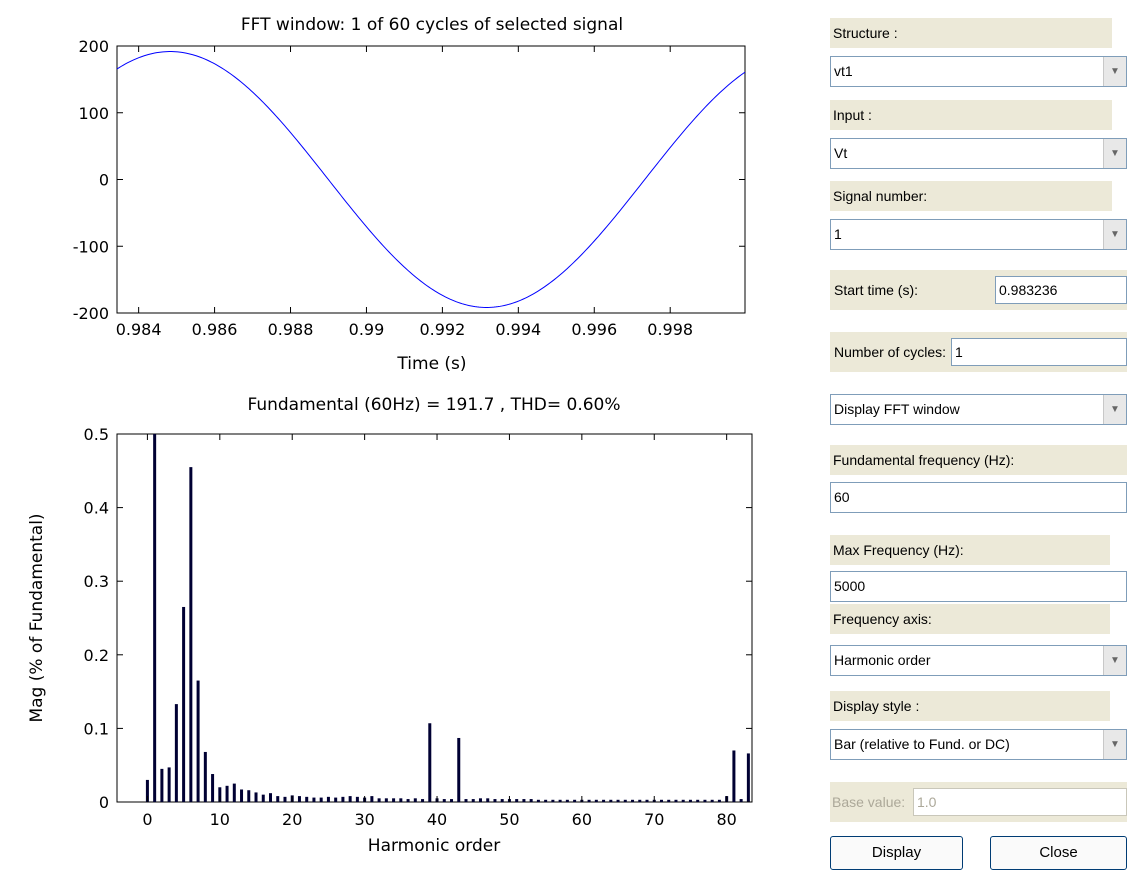 This screenshot has width=1127, height=874. Describe the element at coordinates (978, 71) in the screenshot. I see `structure-dropdown: vt1 ▼` at that location.